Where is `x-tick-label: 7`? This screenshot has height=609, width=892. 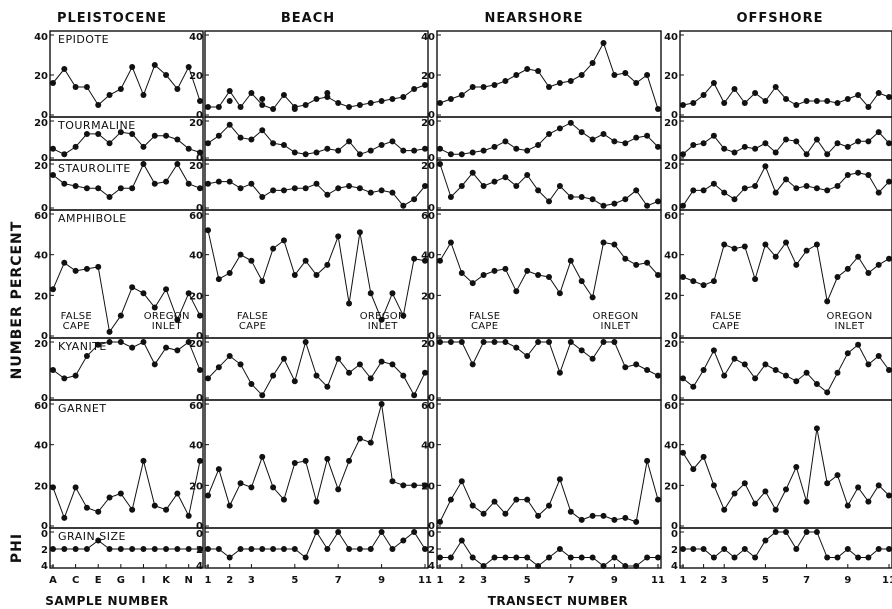 x-tick-label: 7 is located at coordinates (570, 580).